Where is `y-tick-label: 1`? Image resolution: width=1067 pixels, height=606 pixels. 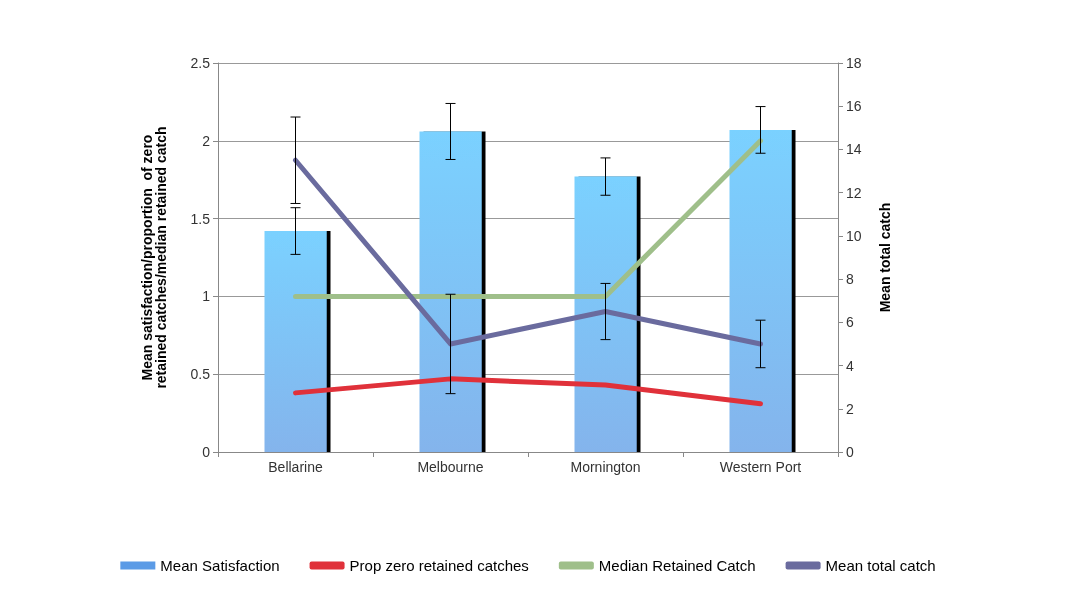 y-tick-label: 1 is located at coordinates (206, 296).